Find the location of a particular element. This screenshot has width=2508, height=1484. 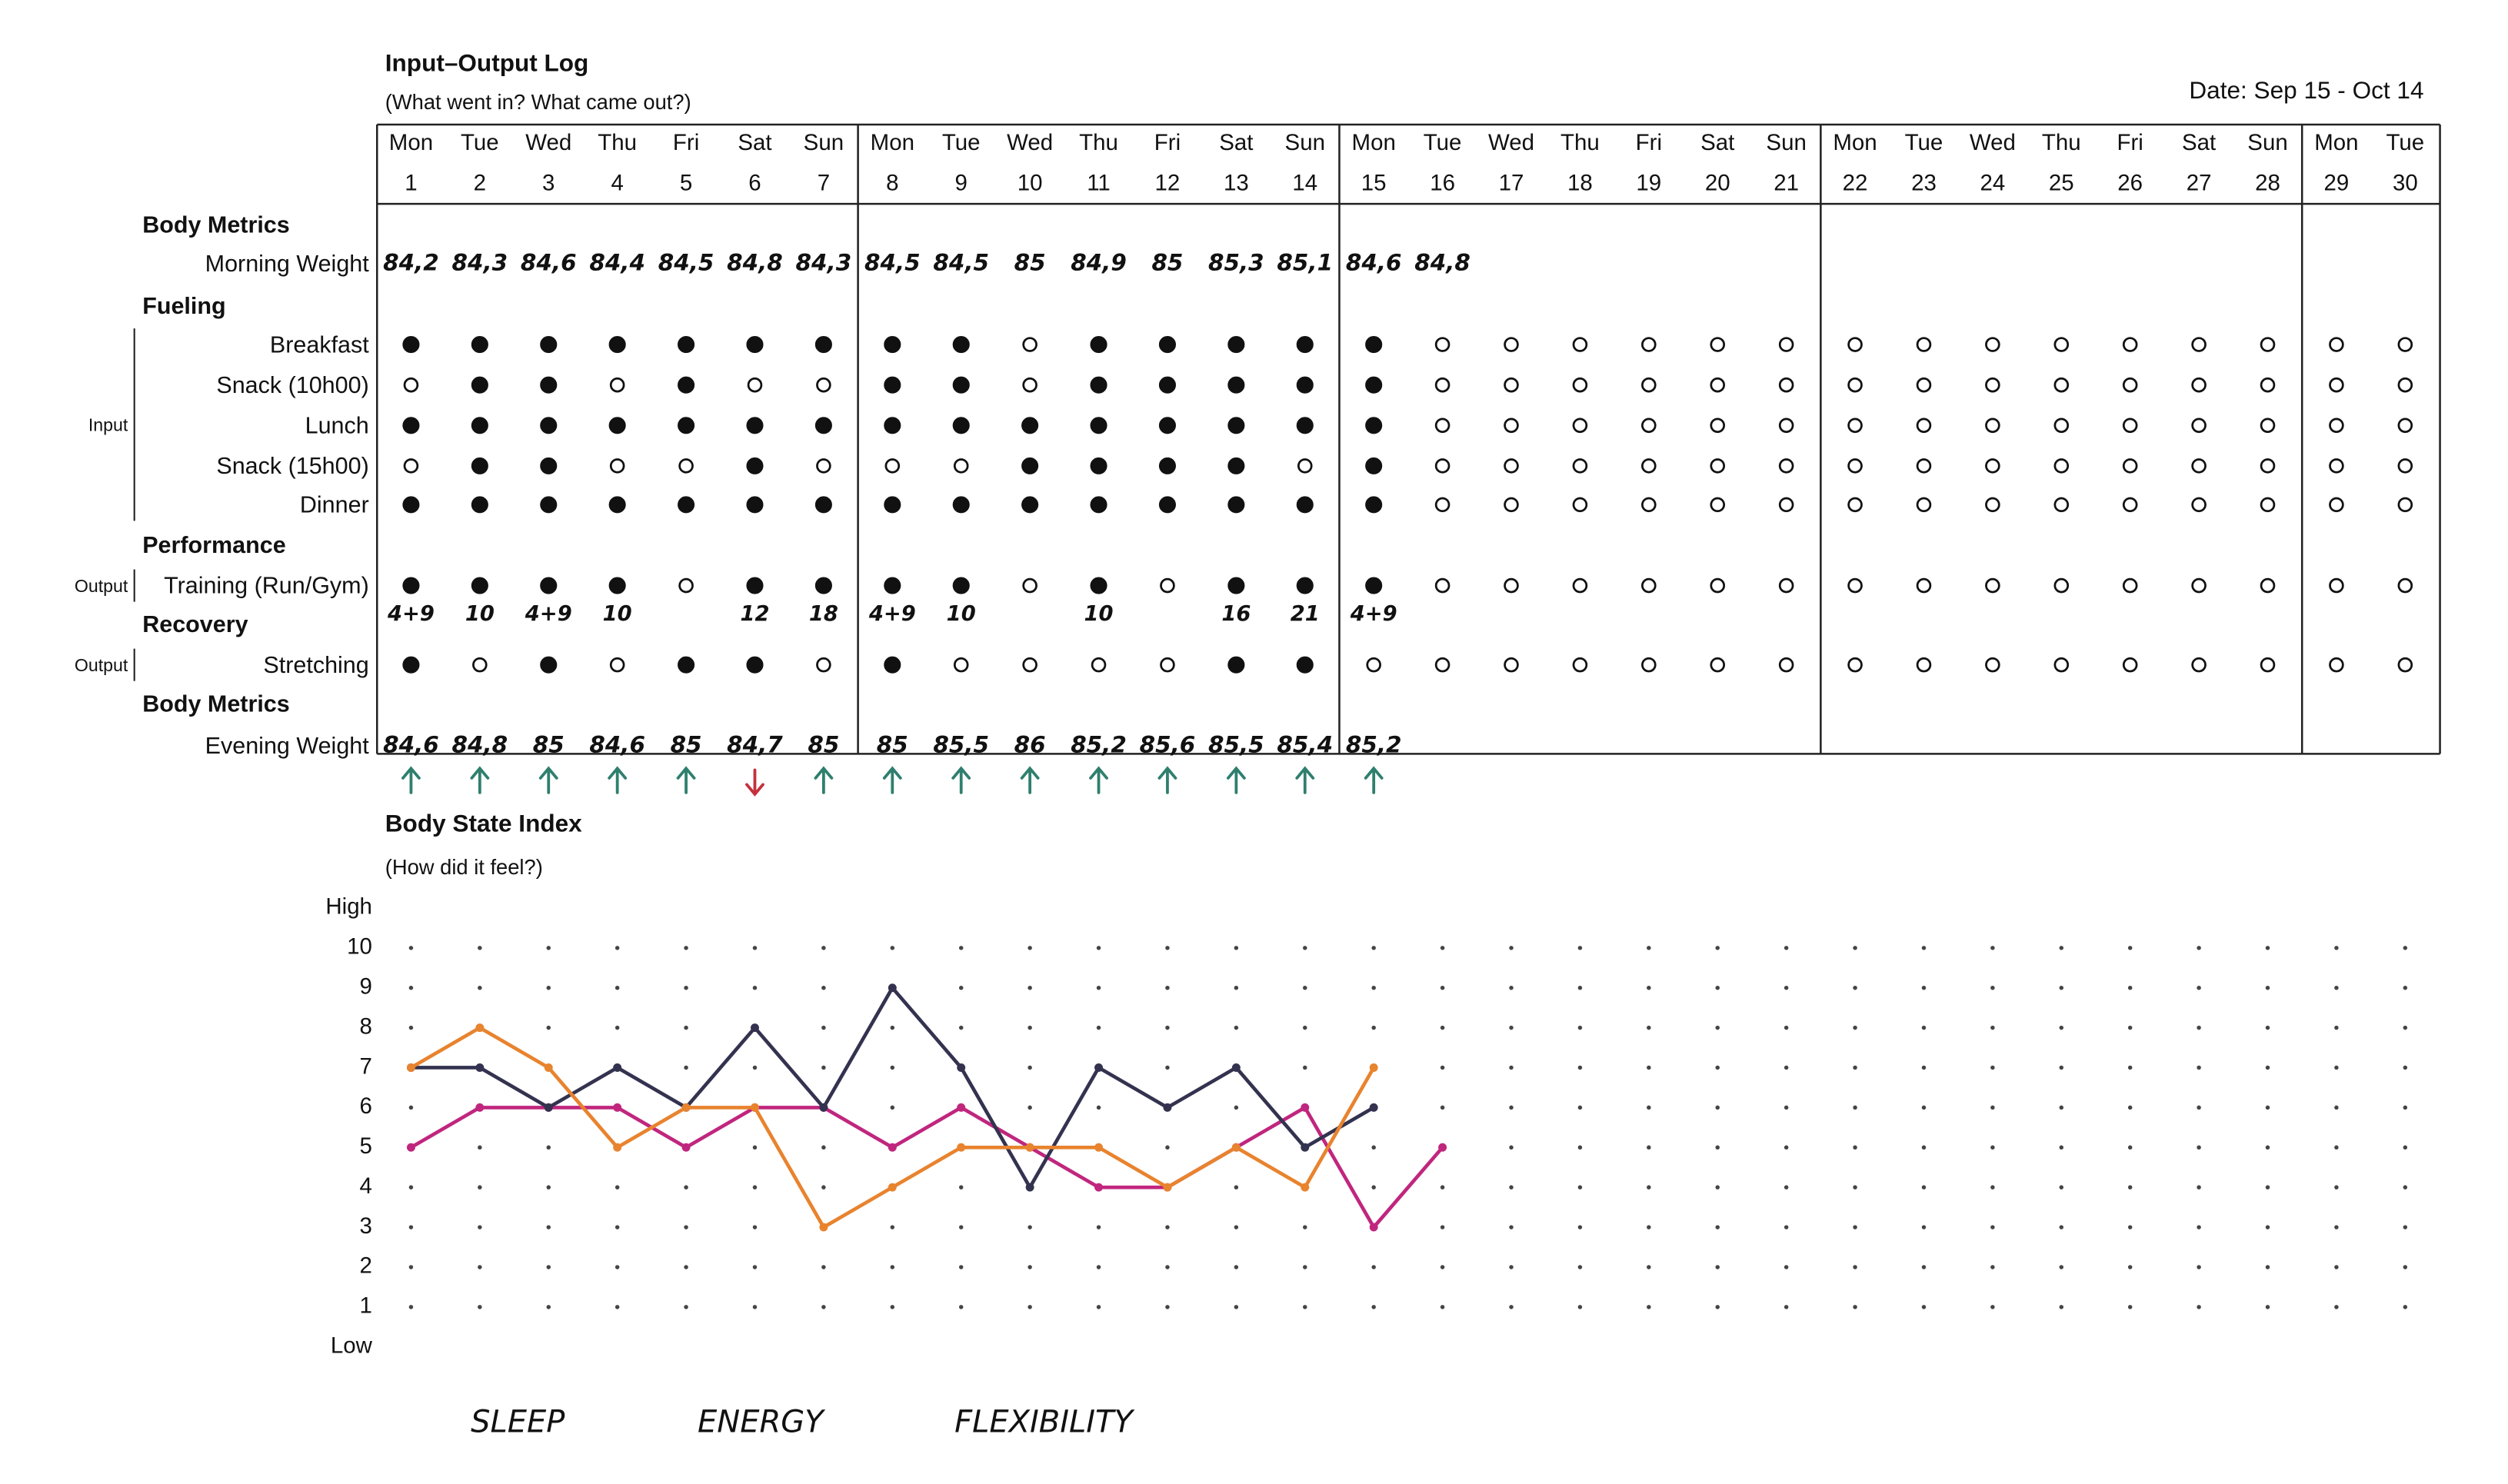

trend-arrow is located at coordinates (686, 780).